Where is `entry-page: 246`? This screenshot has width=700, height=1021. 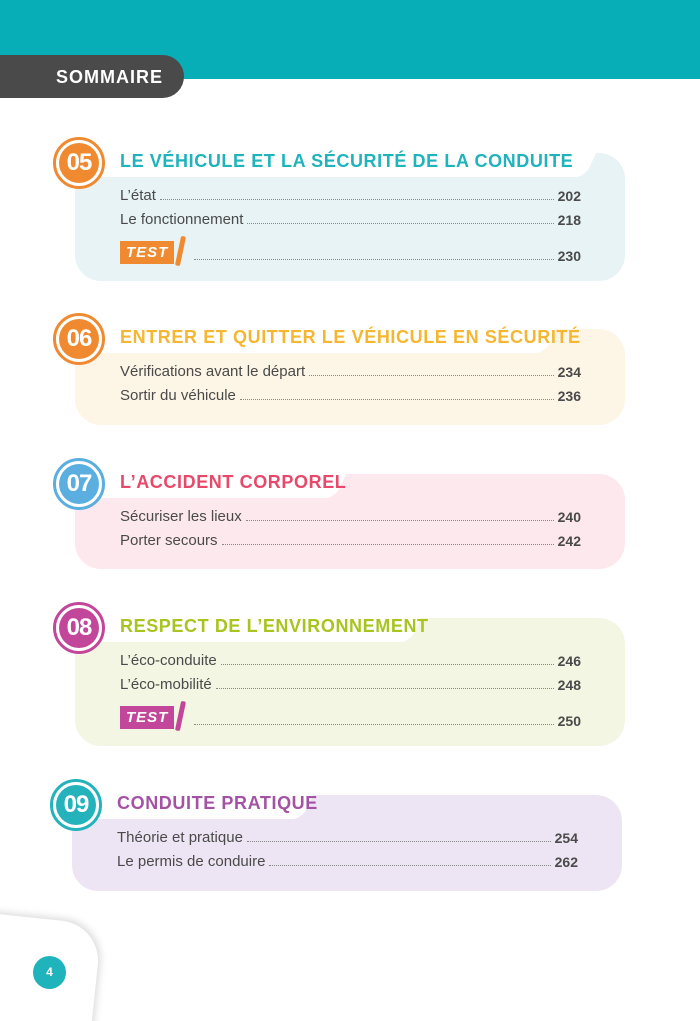 entry-page: 246 is located at coordinates (569, 661).